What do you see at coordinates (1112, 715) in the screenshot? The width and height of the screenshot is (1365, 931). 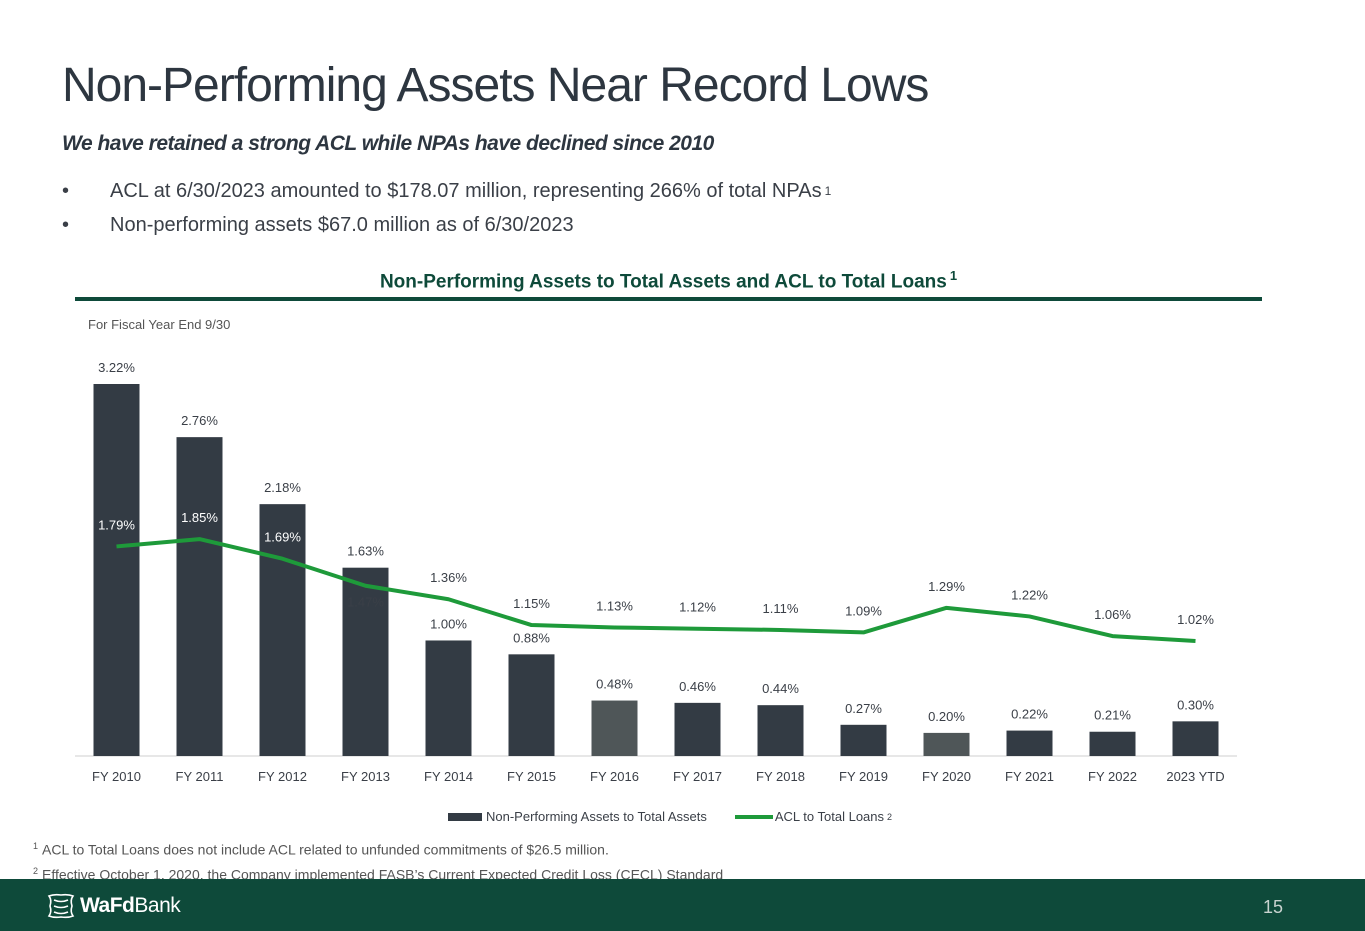 I see `npa-data-label: 0.21%` at bounding box center [1112, 715].